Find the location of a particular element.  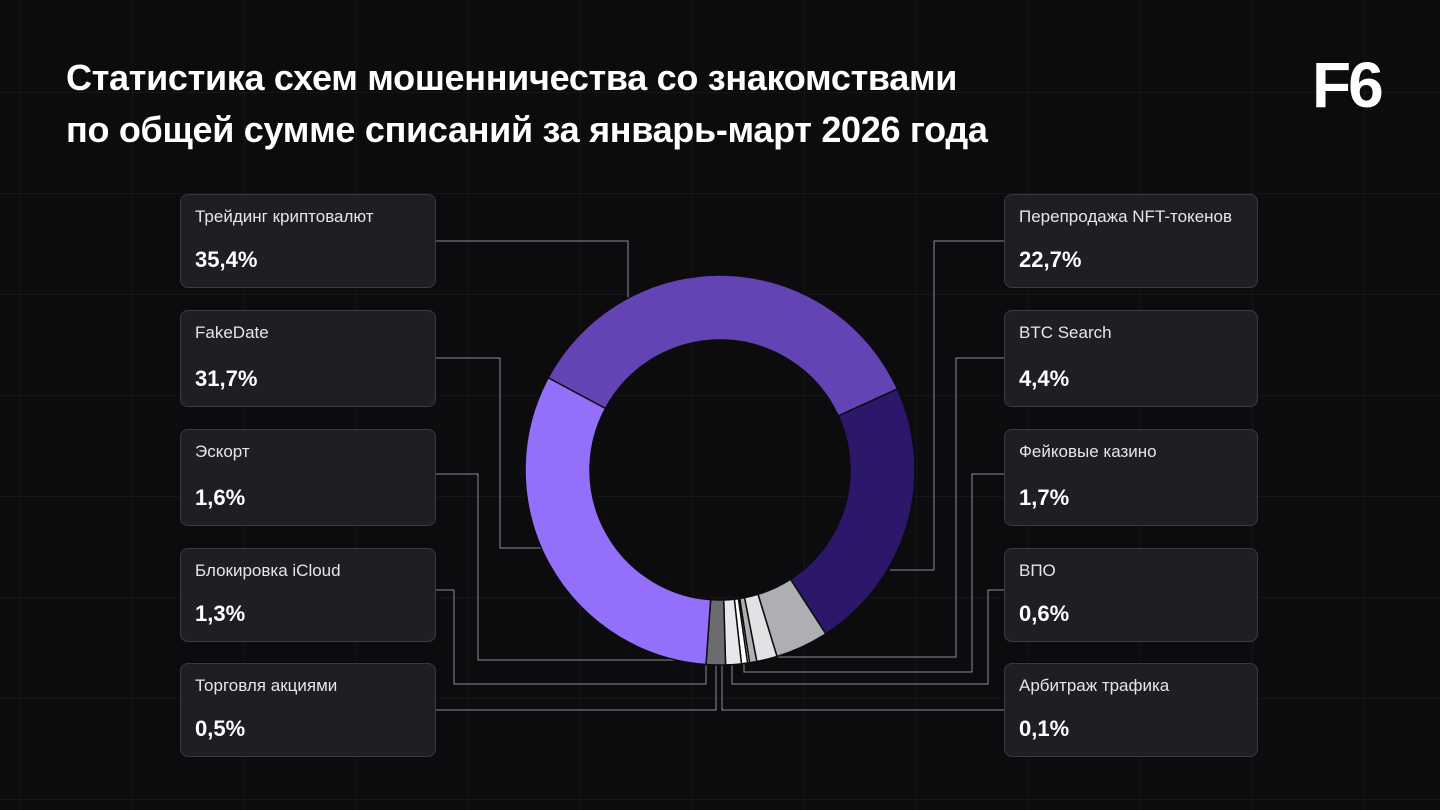

card-value: 4,4% is located at coordinates (1044, 378).